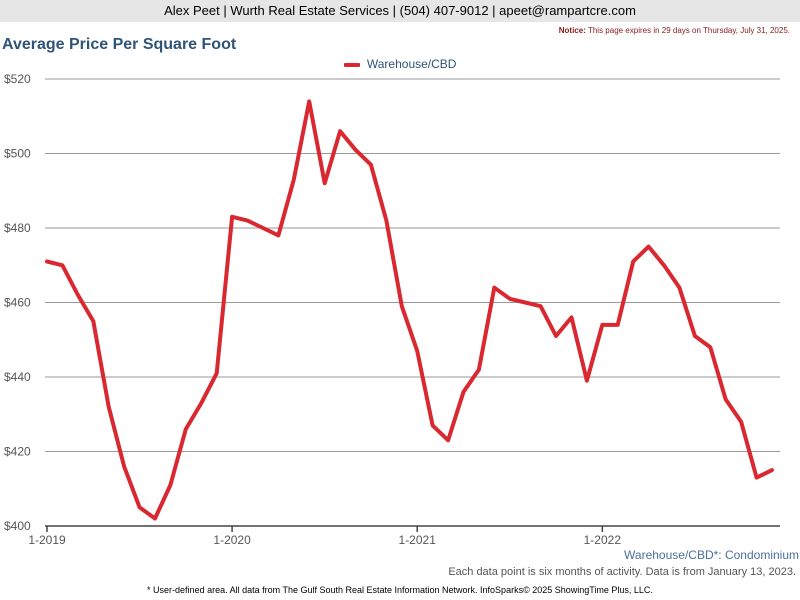 This screenshot has height=600, width=800. Describe the element at coordinates (17, 526) in the screenshot. I see `y-tick-label: $400` at that location.